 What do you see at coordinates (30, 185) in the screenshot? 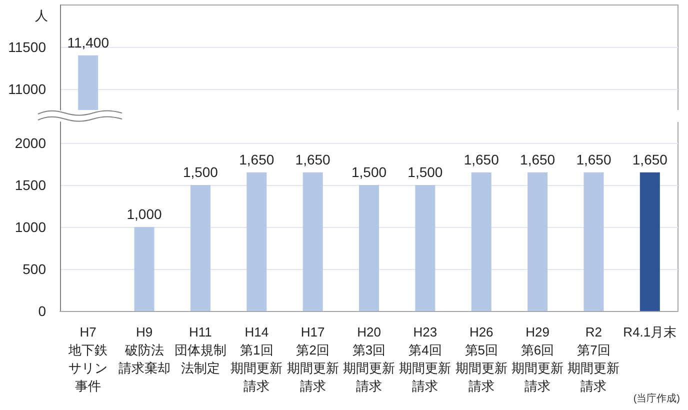
I see `y-tick-label: 1500` at bounding box center [30, 185].